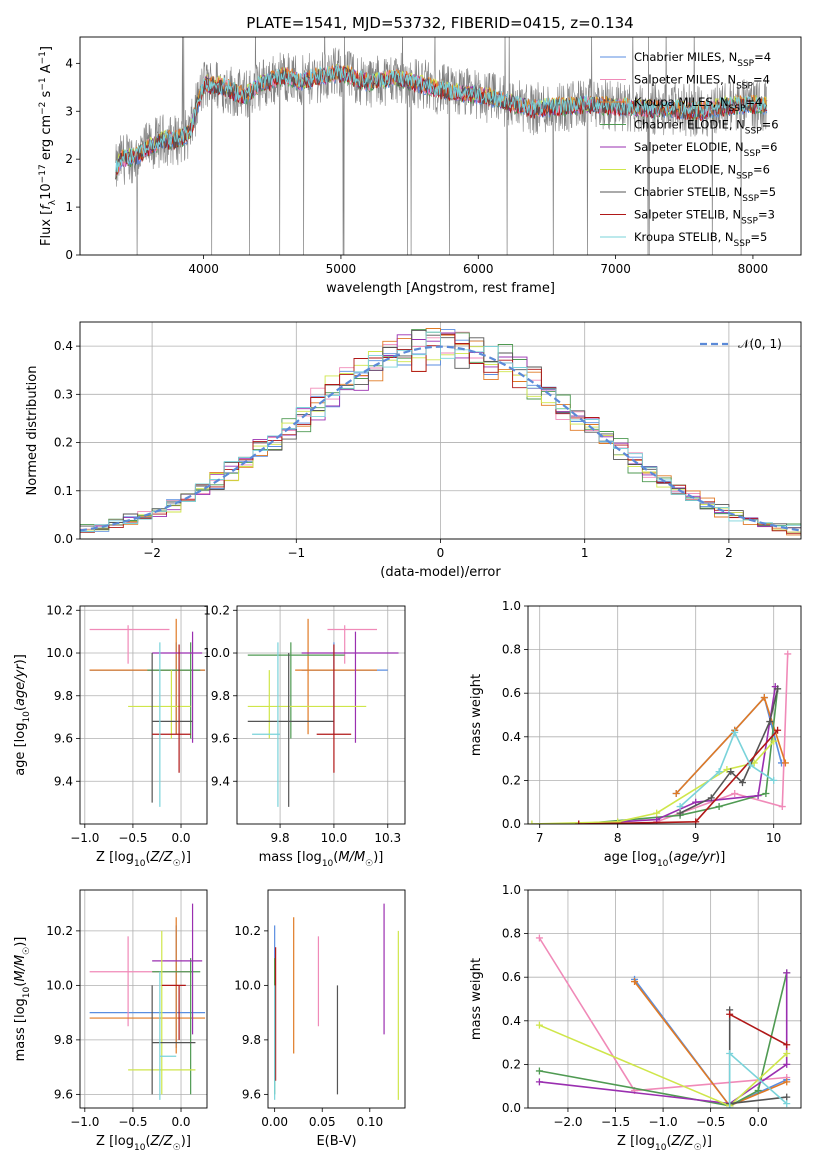 The height and width of the screenshot is (1170, 819). What do you see at coordinates (615, 1122) in the screenshot?
I see `x-tick-label: −1.5` at bounding box center [615, 1122].